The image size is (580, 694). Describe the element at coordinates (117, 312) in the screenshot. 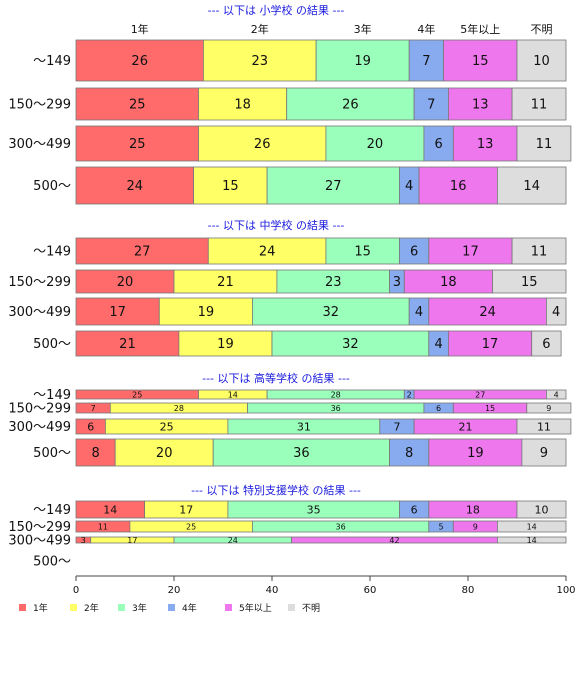

I see `bar-value-1-2-0: 17` at that location.